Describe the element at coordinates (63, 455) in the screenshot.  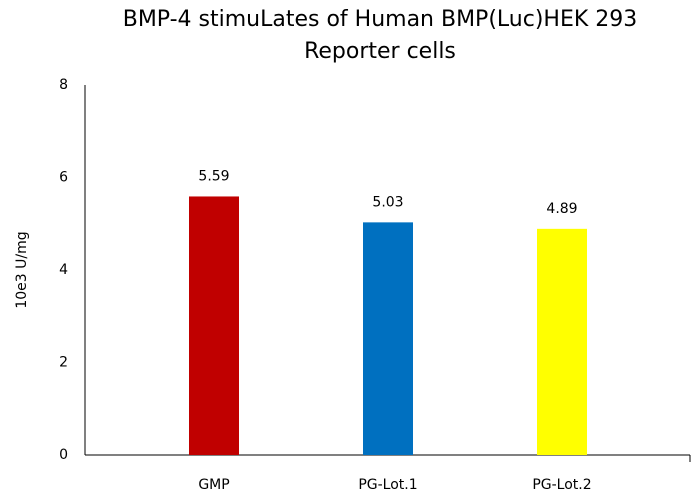
I see `y-tick-label: 0` at that location.